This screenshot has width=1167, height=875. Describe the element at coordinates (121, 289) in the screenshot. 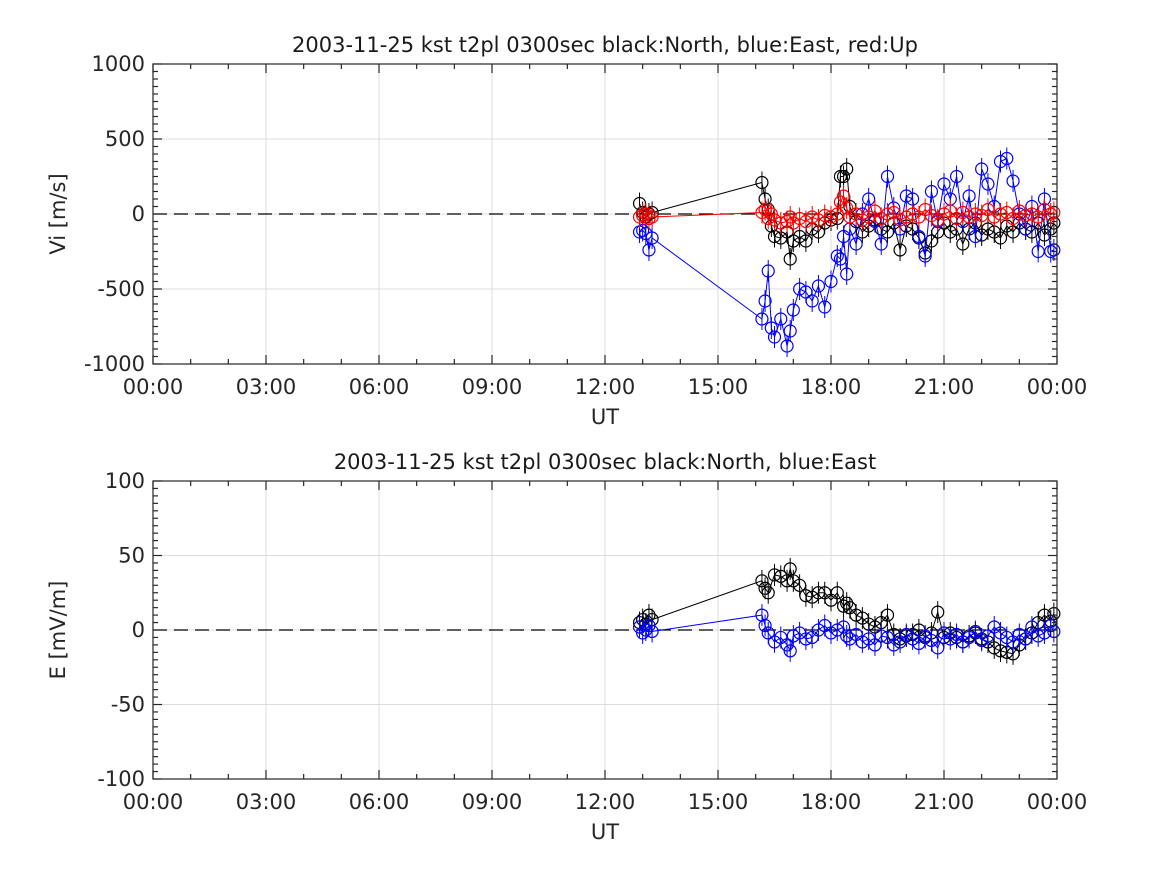

I see `y-tick-label: -500` at that location.